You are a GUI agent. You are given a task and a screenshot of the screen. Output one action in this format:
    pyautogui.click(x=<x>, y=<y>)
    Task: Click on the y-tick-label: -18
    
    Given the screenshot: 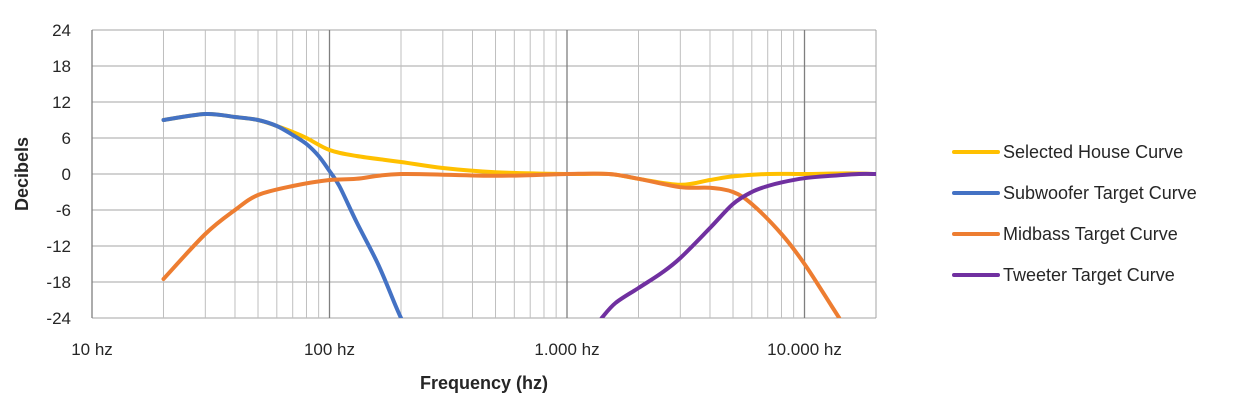 What is the action you would take?
    pyautogui.click(x=58, y=282)
    